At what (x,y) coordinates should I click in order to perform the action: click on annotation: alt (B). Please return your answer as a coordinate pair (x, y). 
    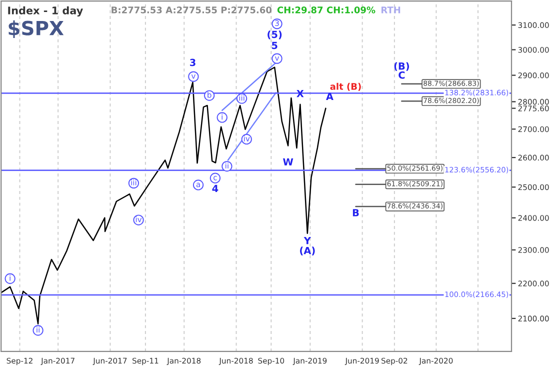
    Looking at the image, I should click on (345, 86).